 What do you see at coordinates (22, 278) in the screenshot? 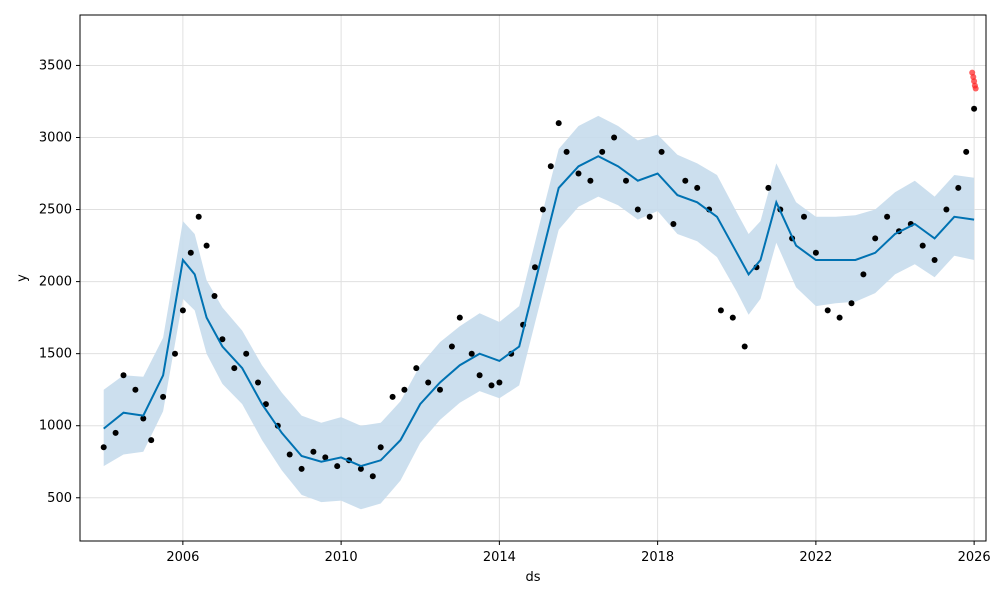
I see `y-axis-label: y` at bounding box center [22, 278].